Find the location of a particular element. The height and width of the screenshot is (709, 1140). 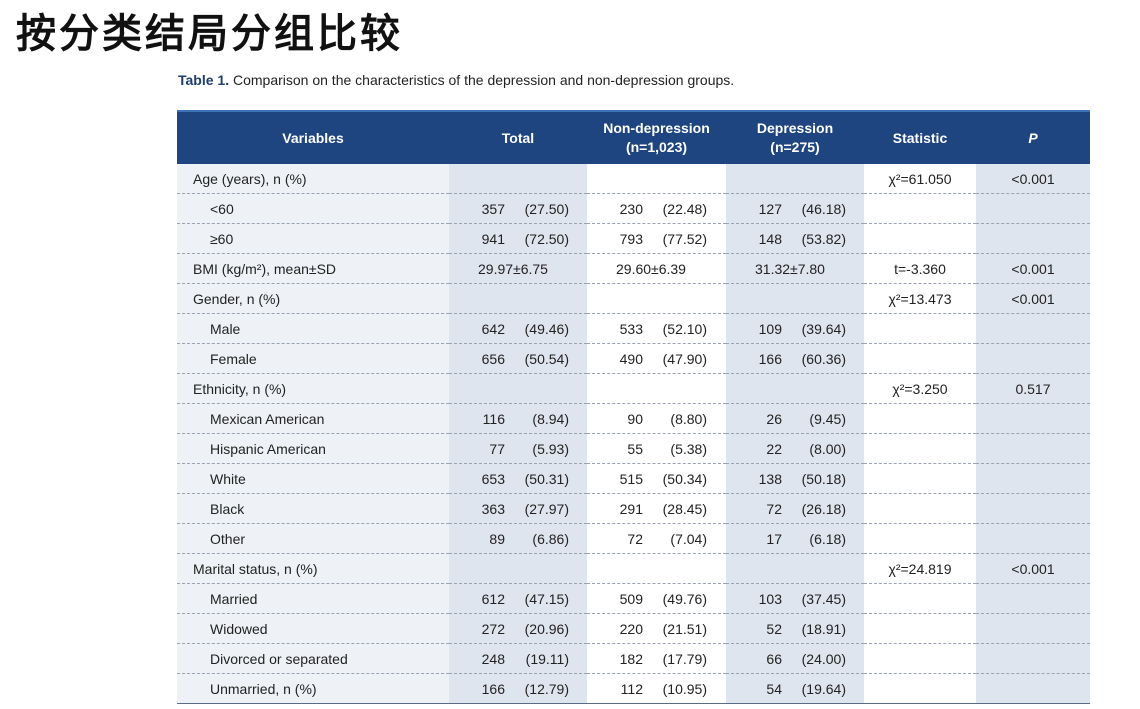

cell-total-count: 642 is located at coordinates (493, 328).